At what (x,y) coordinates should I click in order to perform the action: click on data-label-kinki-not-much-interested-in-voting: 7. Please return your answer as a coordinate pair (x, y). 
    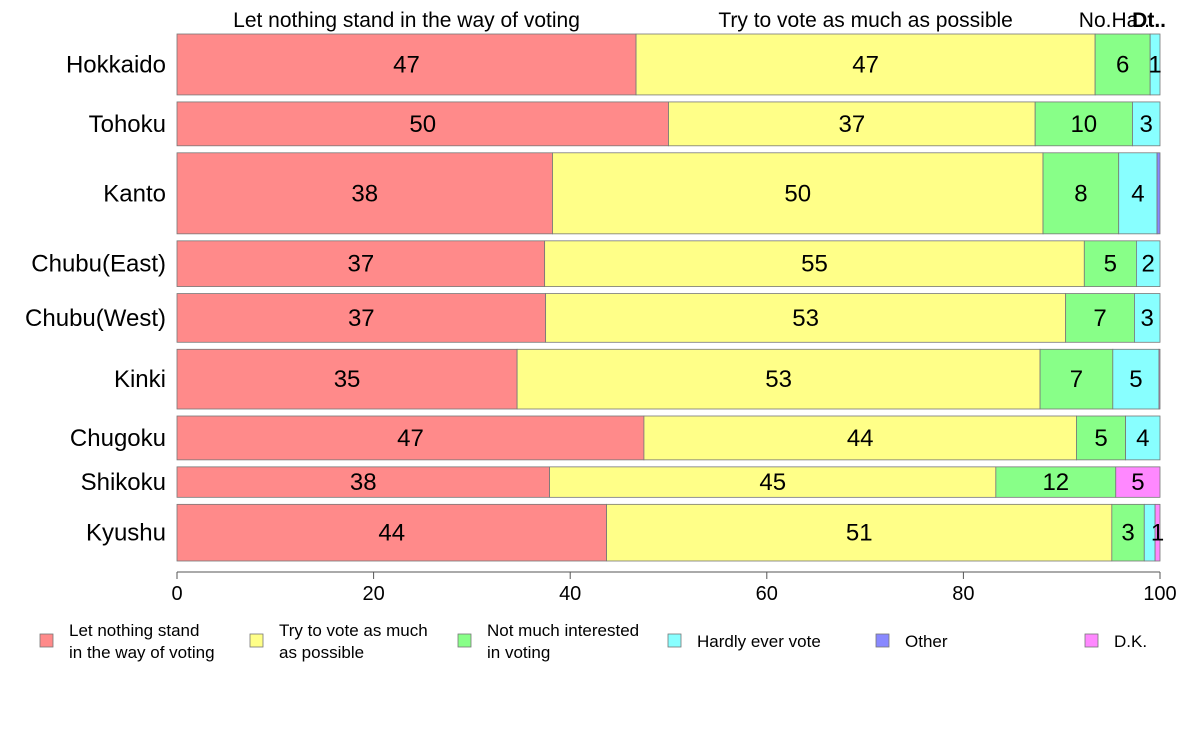
    Looking at the image, I should click on (1076, 379).